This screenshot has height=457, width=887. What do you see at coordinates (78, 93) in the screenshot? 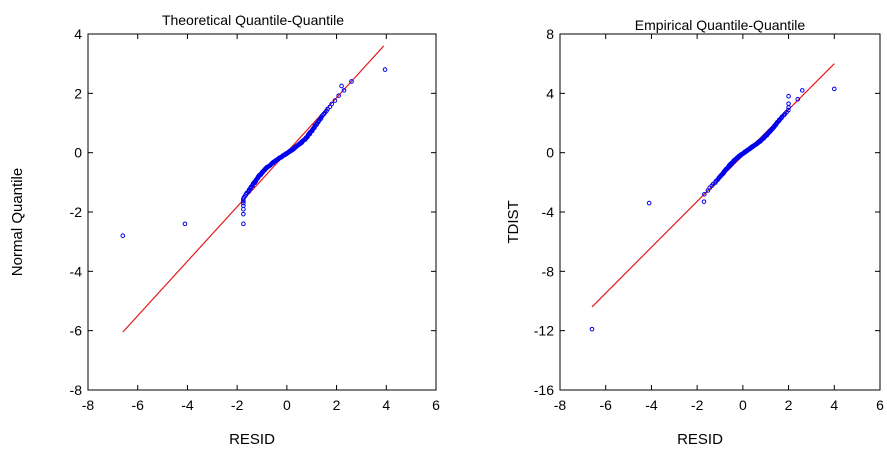
I see `y-tick-label: 2` at bounding box center [78, 93].